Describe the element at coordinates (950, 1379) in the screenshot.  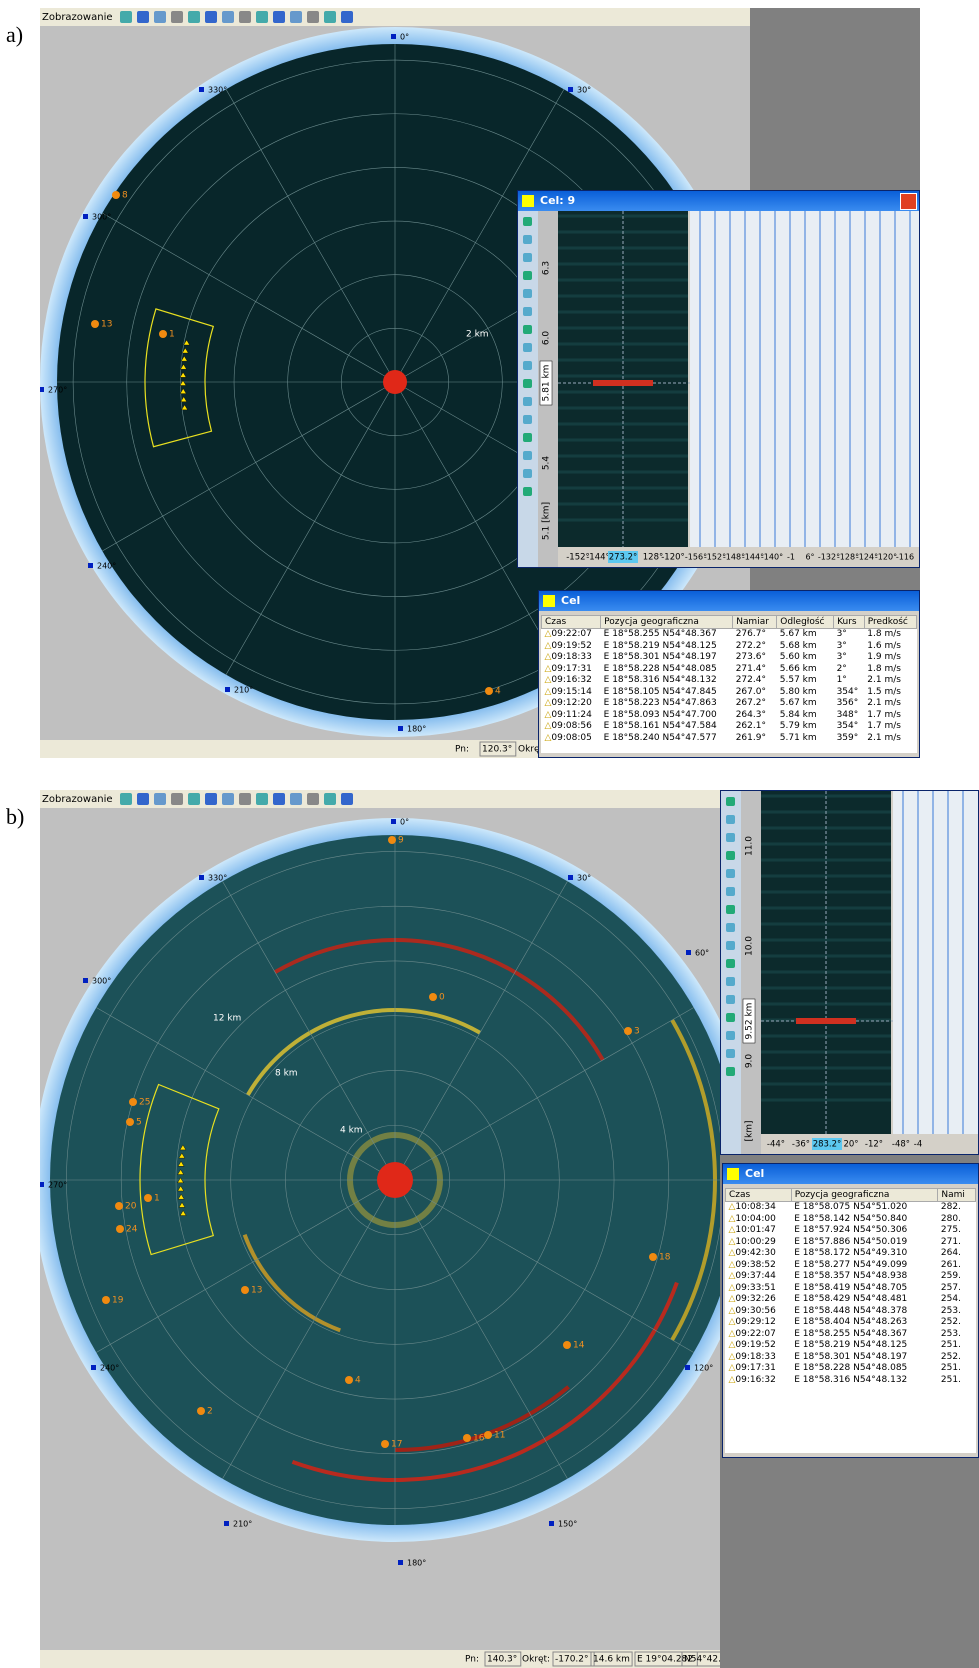
I see `cell-text: 251.` at that location.